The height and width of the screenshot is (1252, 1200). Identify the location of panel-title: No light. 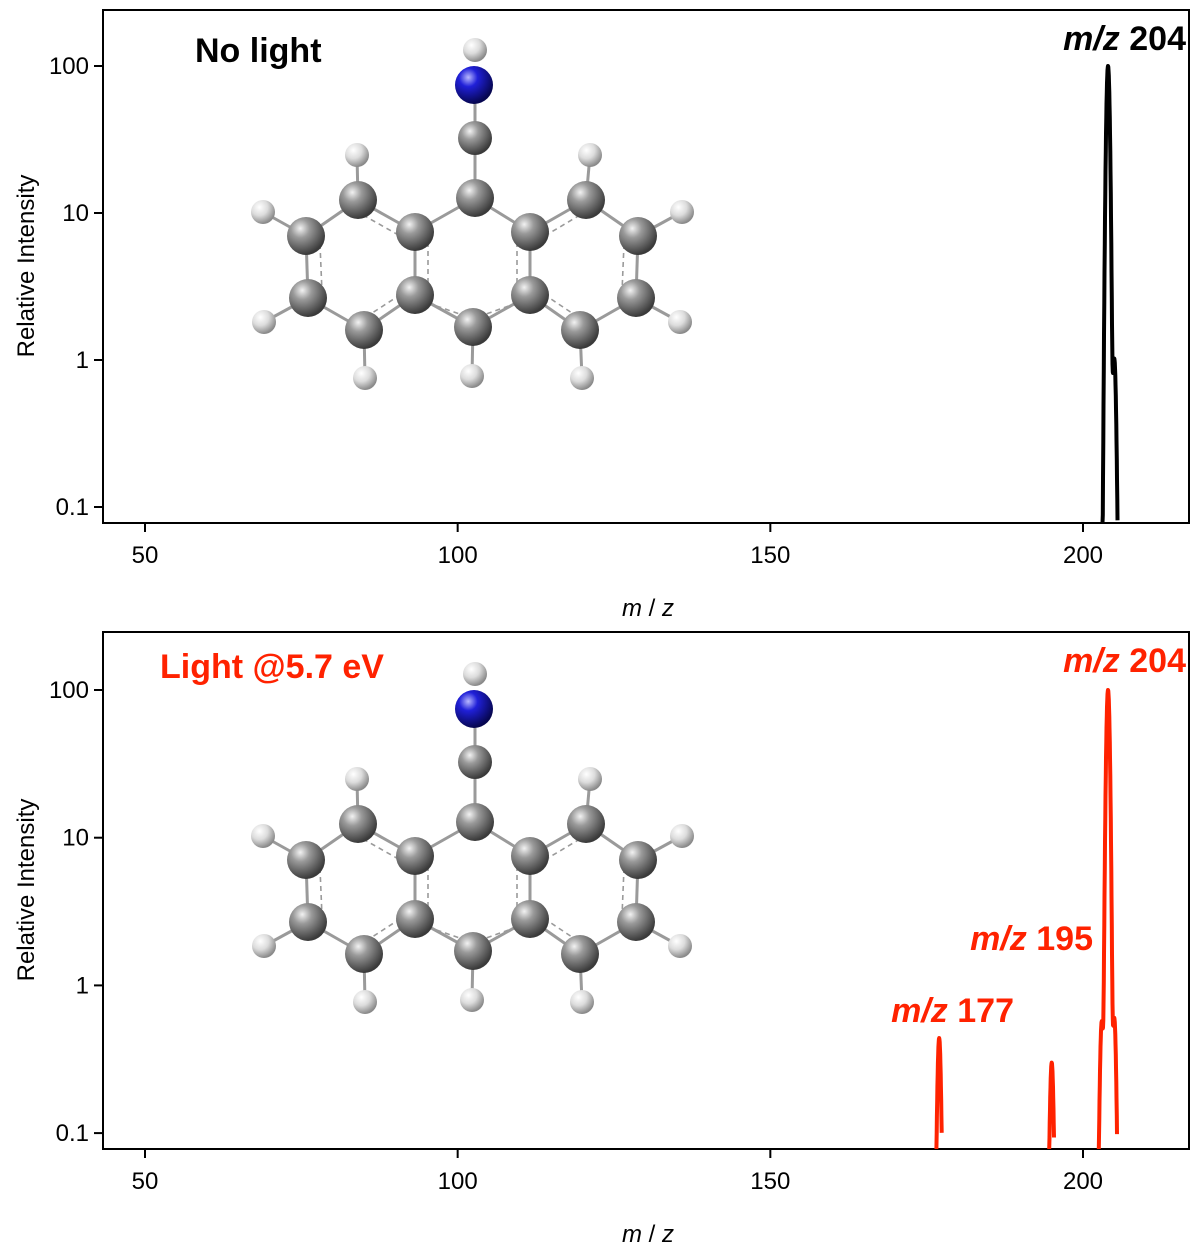
(258, 51).